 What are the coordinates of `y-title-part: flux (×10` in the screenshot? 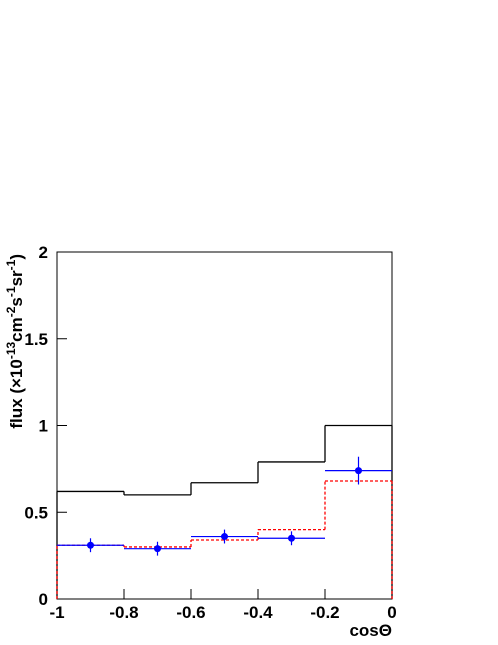 It's located at (16, 393).